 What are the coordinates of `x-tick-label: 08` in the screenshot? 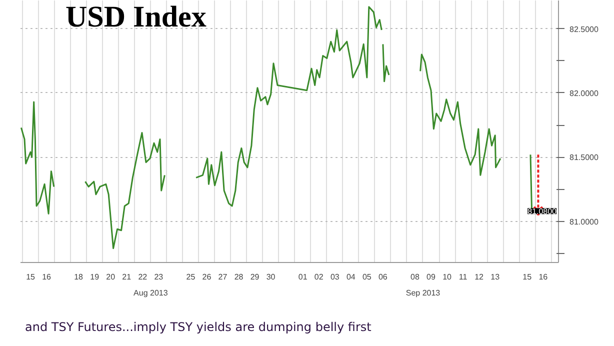 It's located at (415, 277).